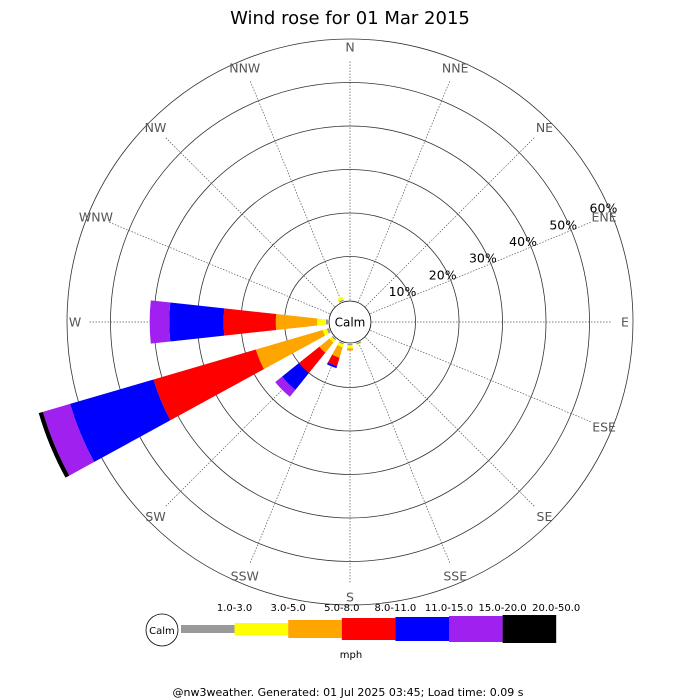  What do you see at coordinates (476, 629) in the screenshot?
I see `legend-swatch-15.0-20.0` at bounding box center [476, 629].